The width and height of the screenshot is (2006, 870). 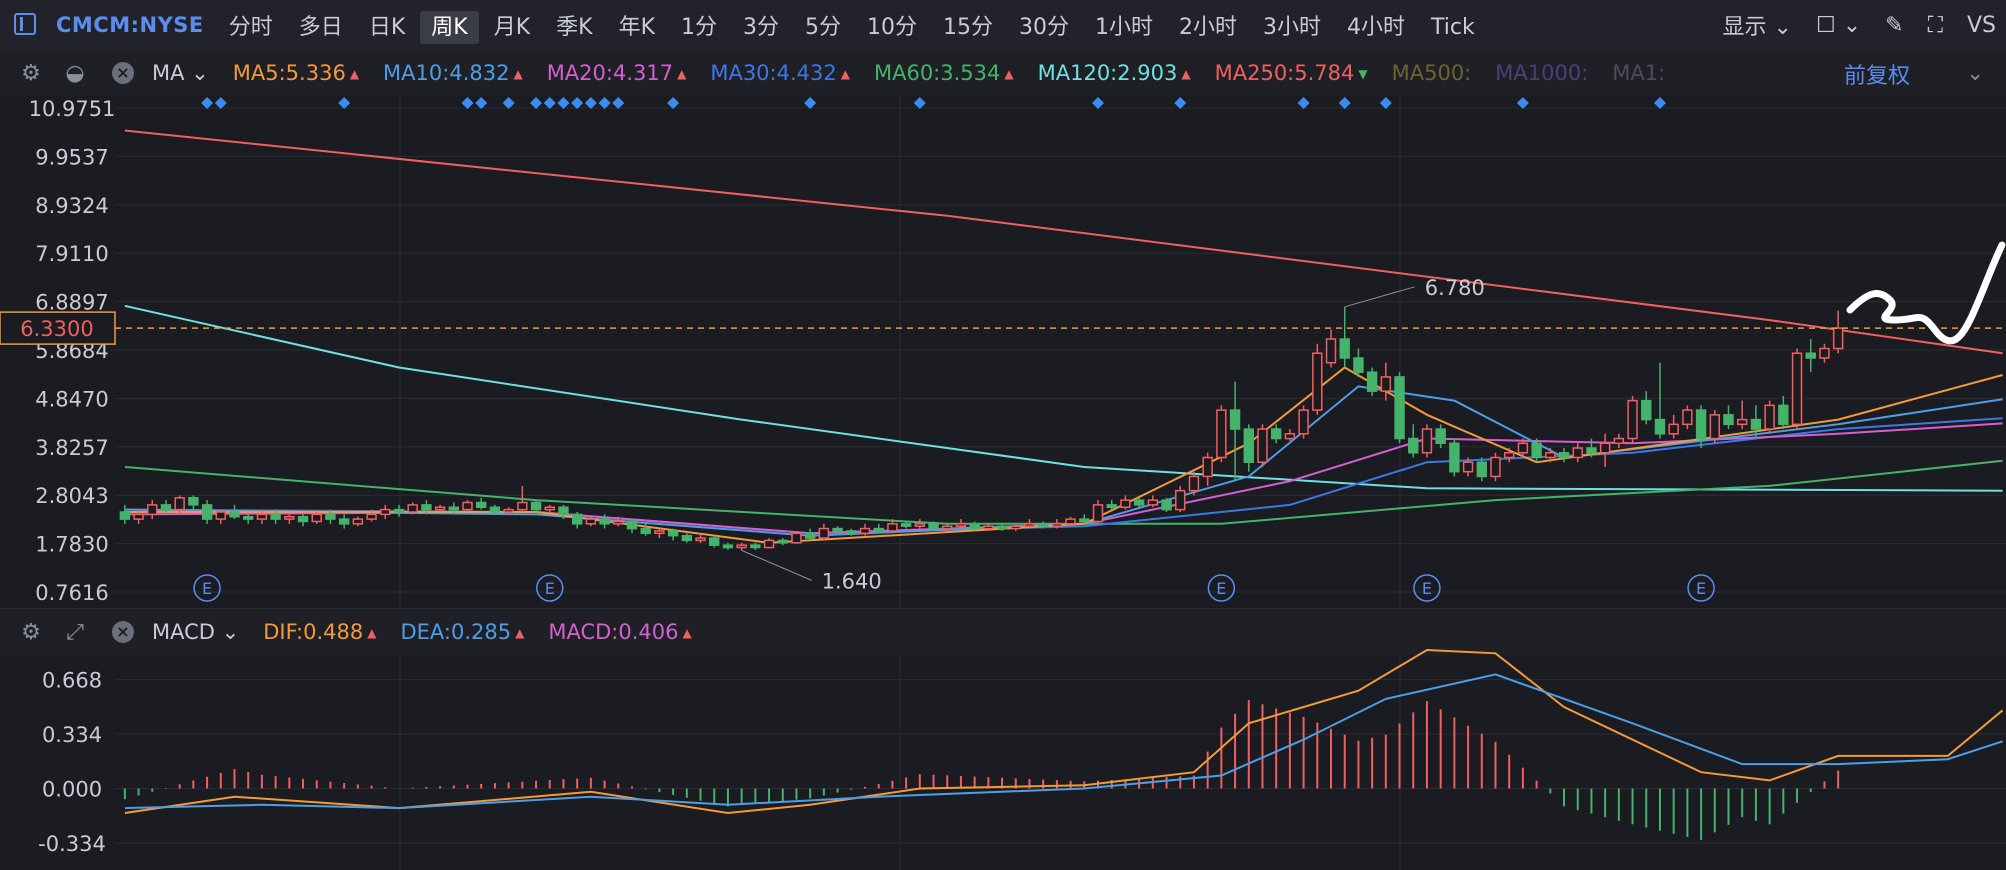 What do you see at coordinates (1935, 25) in the screenshot?
I see `fullscreen-icon: ⛶` at bounding box center [1935, 25].